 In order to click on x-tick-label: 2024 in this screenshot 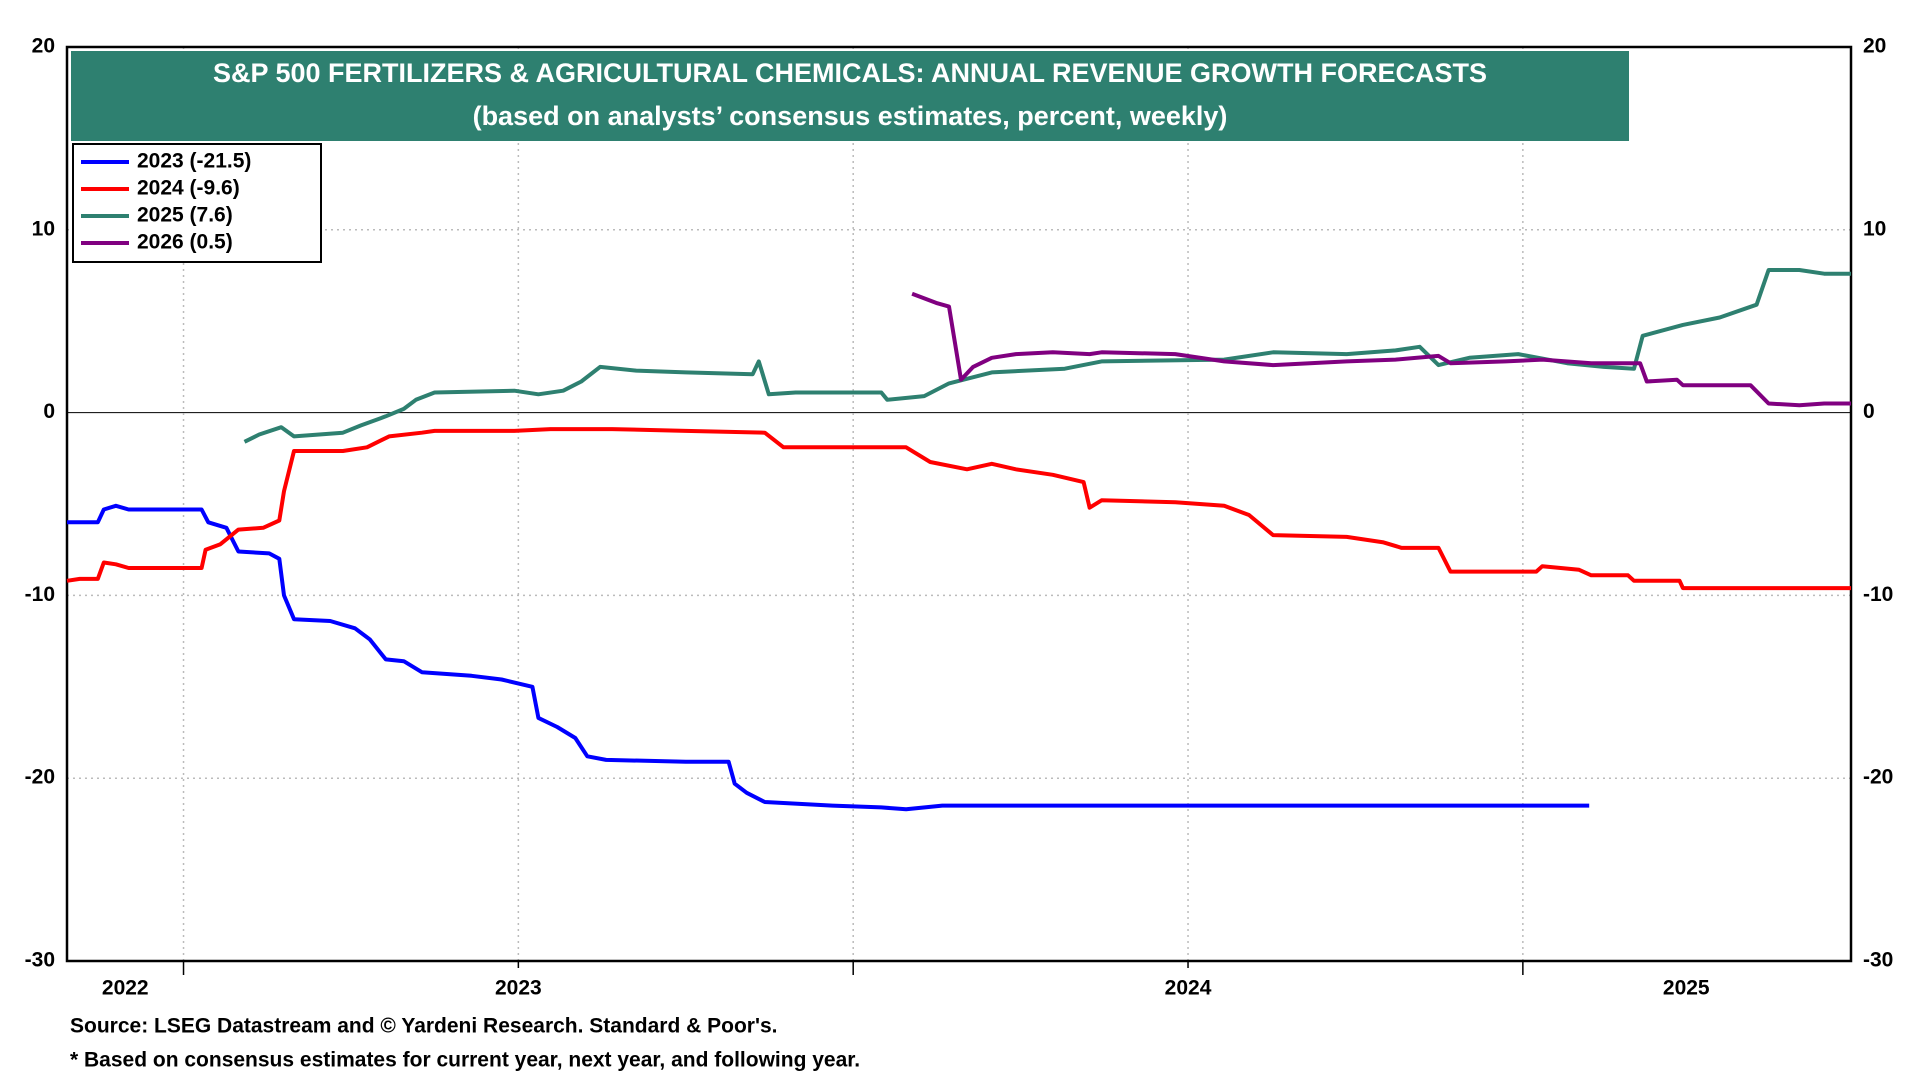, I will do `click(1188, 988)`.